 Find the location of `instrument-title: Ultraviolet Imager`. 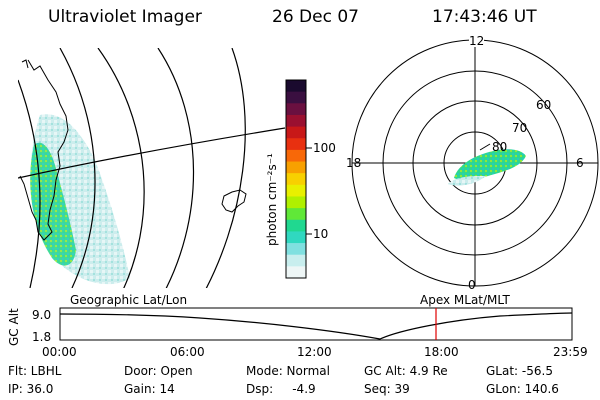

instrument-title: Ultraviolet Imager is located at coordinates (125, 17).